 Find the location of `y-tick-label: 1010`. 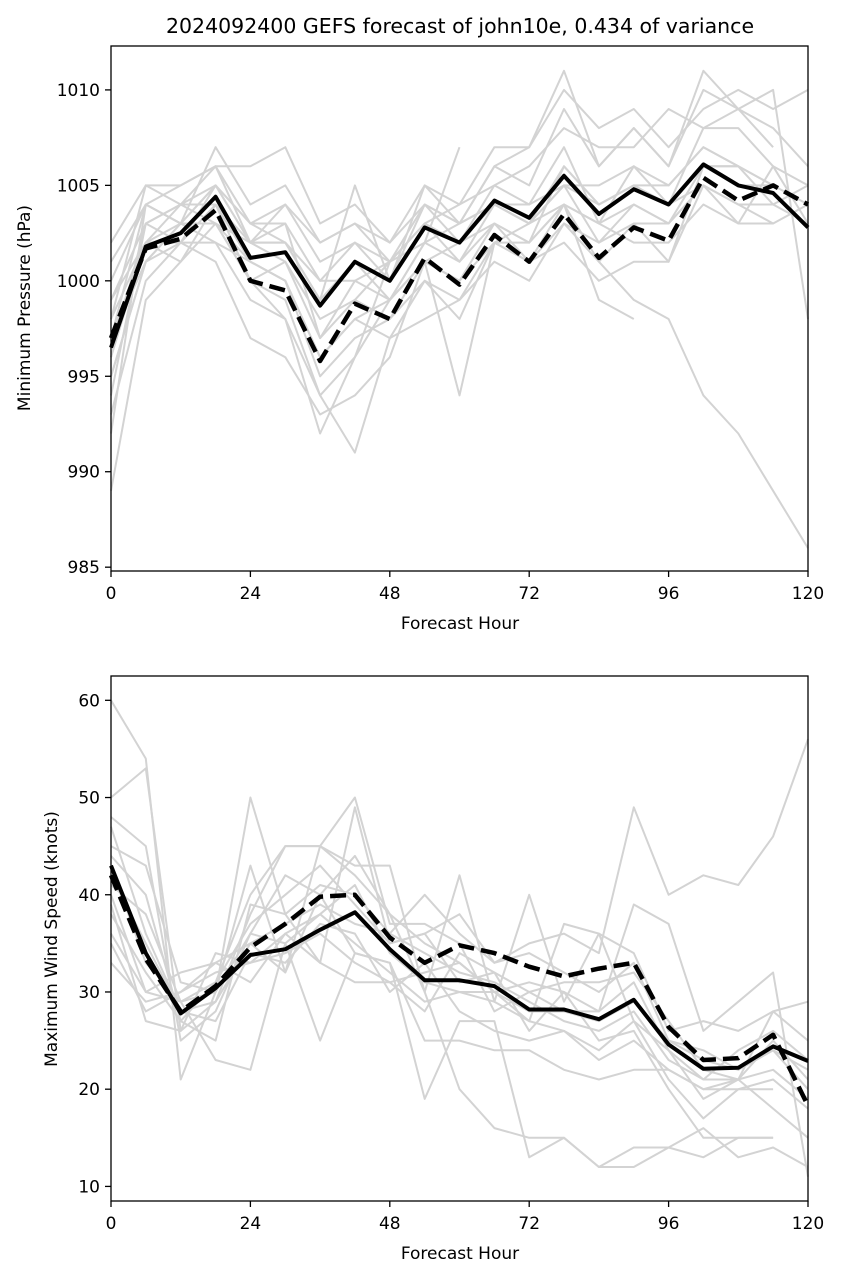

y-tick-label: 1010 is located at coordinates (78, 91).